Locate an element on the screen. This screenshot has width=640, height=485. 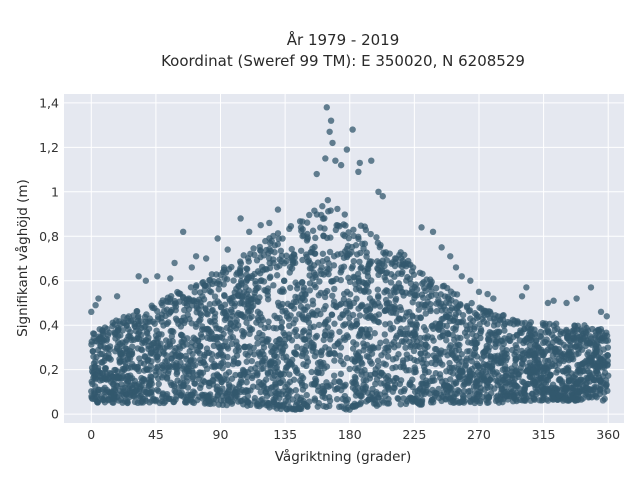
x-tick-label: 0 is located at coordinates (91, 434).